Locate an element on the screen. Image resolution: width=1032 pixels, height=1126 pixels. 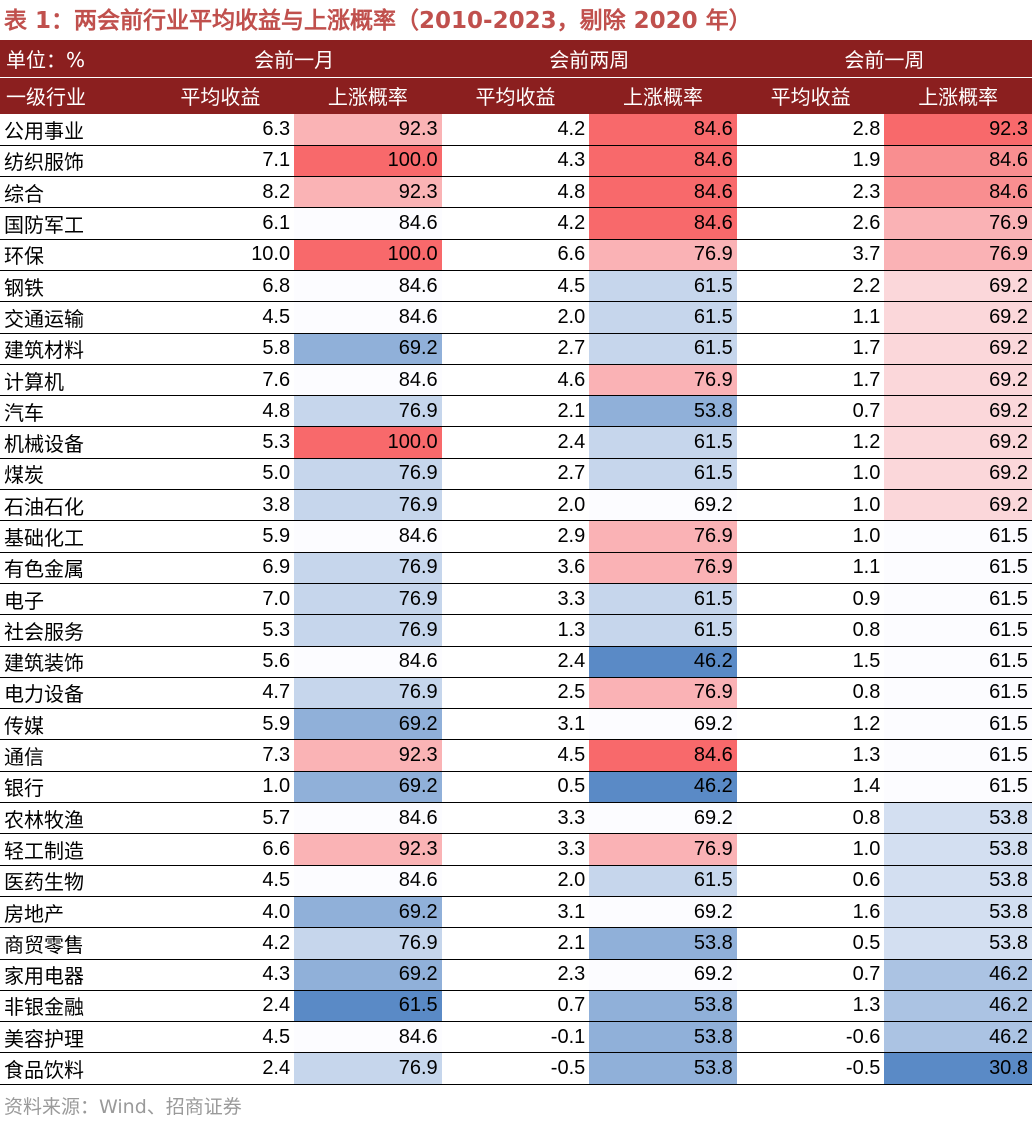
table-row: 建筑材料 5.8 69.2 2.7 61.5 1.7 69.2 is located at coordinates (516, 349).